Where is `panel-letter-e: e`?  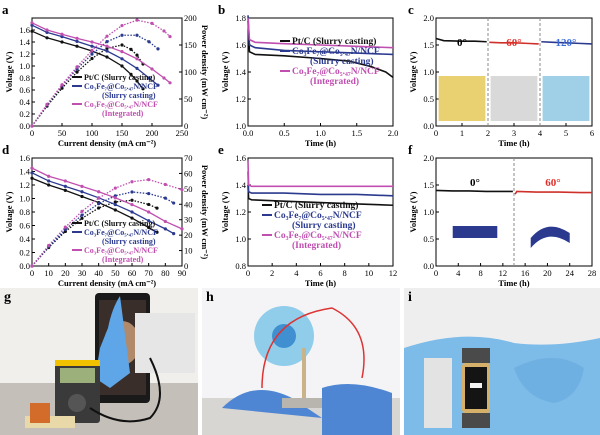
panel-letter-e: e is located at coordinates (221, 149).